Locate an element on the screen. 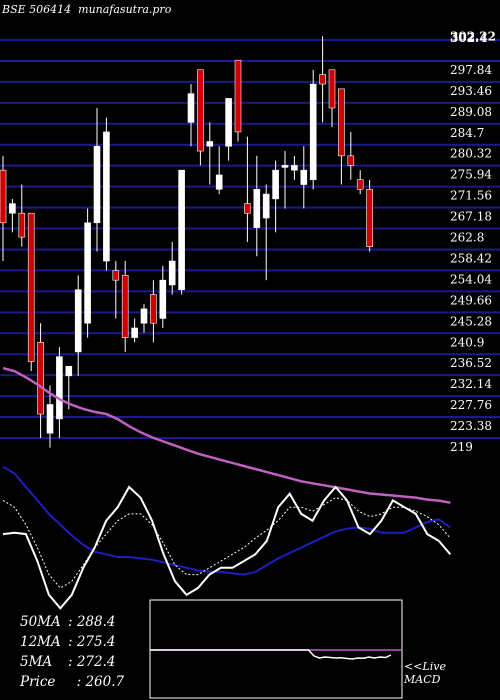 This screenshot has width=500, height=700. site-text: munafasutra.pro is located at coordinates (125, 9).